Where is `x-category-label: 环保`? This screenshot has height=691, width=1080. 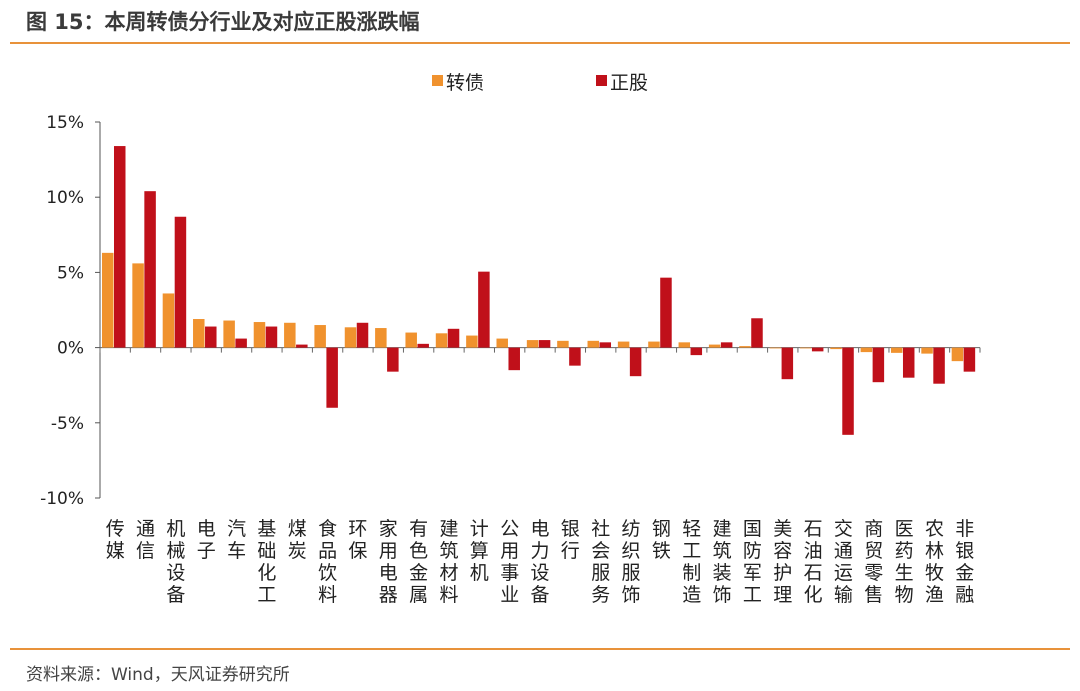 x-category-label: 环保 is located at coordinates (357, 540).